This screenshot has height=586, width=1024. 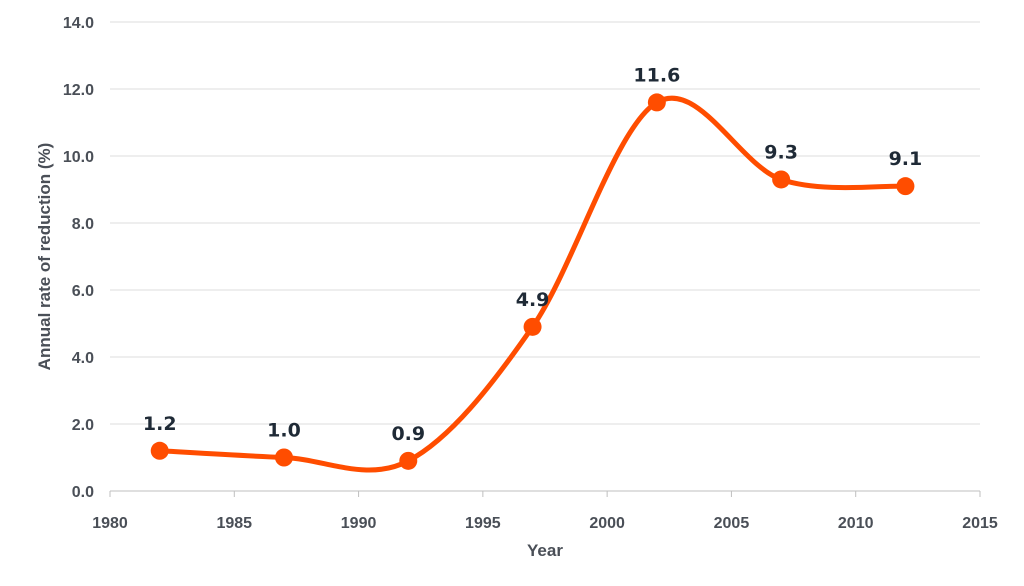 What do you see at coordinates (906, 159) in the screenshot?
I see `data-label: 9.1` at bounding box center [906, 159].